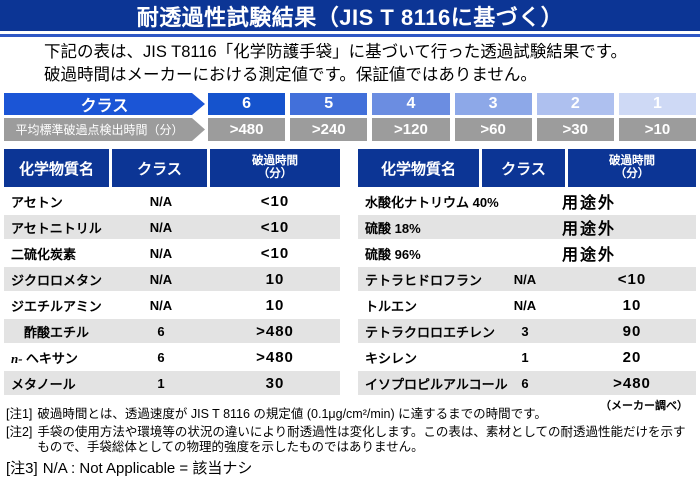 This screenshot has width=700, height=477. What do you see at coordinates (350, 468) in the screenshot?
I see `note-3: [注3] N/A : Not Applicable = 該当ナシ` at bounding box center [350, 468].